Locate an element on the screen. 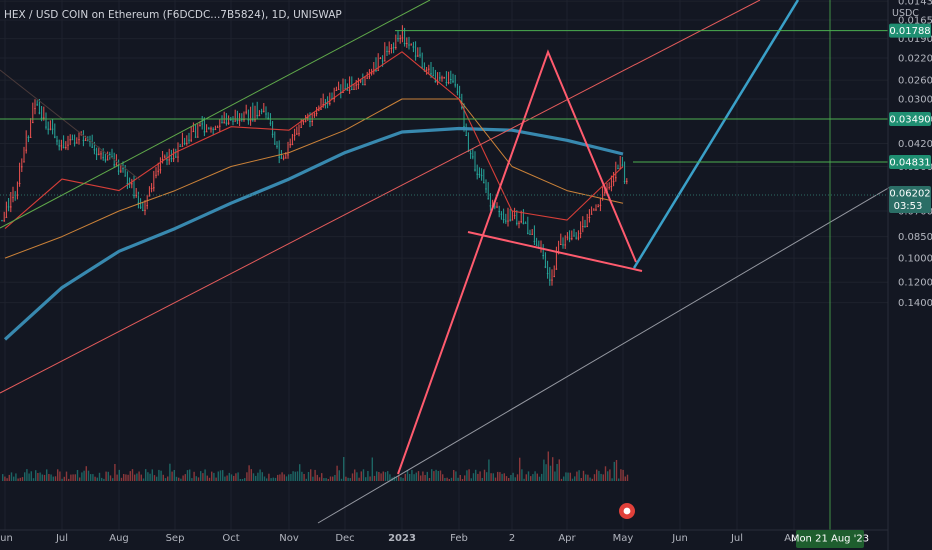  x-tick-label: Oct is located at coordinates (230, 538).